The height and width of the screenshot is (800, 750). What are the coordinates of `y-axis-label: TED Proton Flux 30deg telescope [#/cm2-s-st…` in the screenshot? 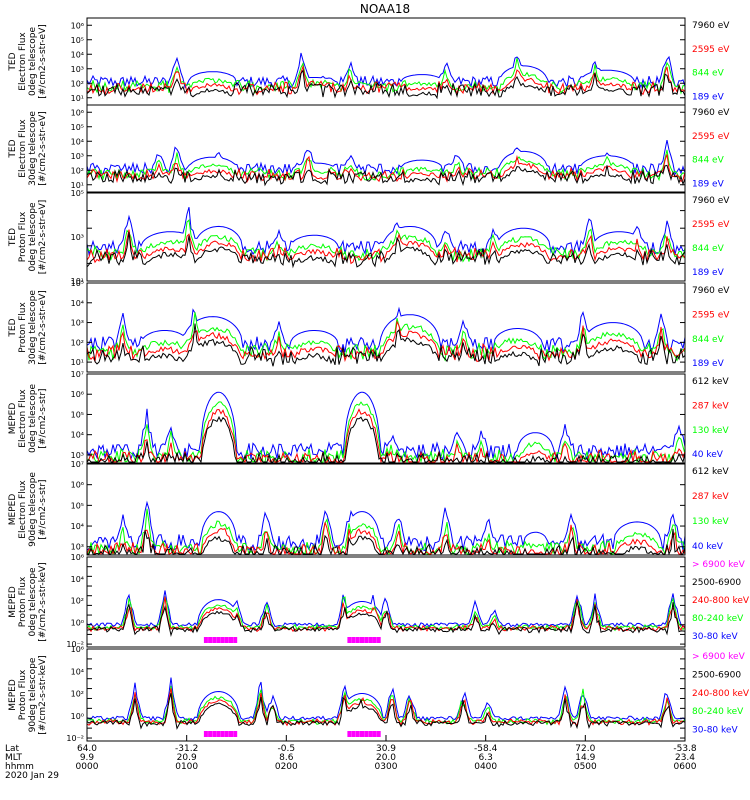 It's located at (28, 327).